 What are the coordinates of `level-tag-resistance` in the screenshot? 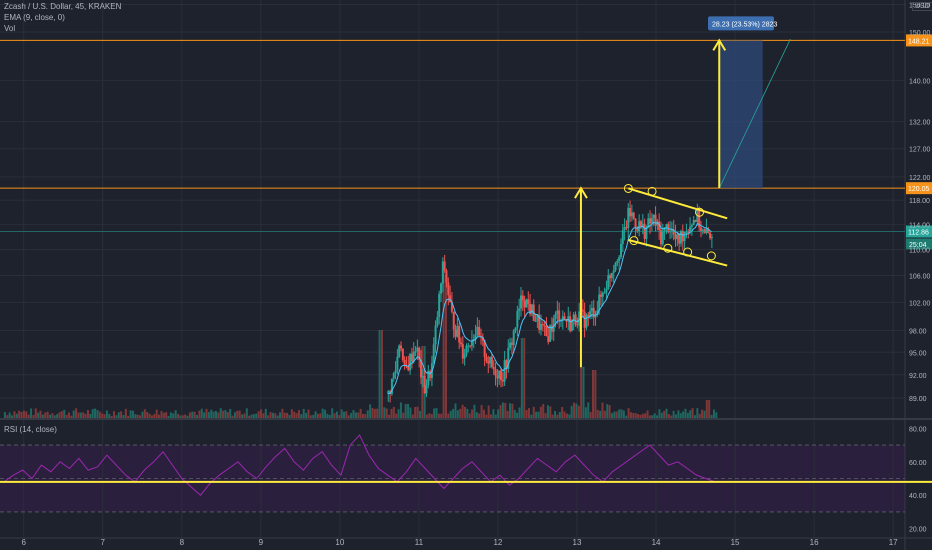 It's located at (919, 188).